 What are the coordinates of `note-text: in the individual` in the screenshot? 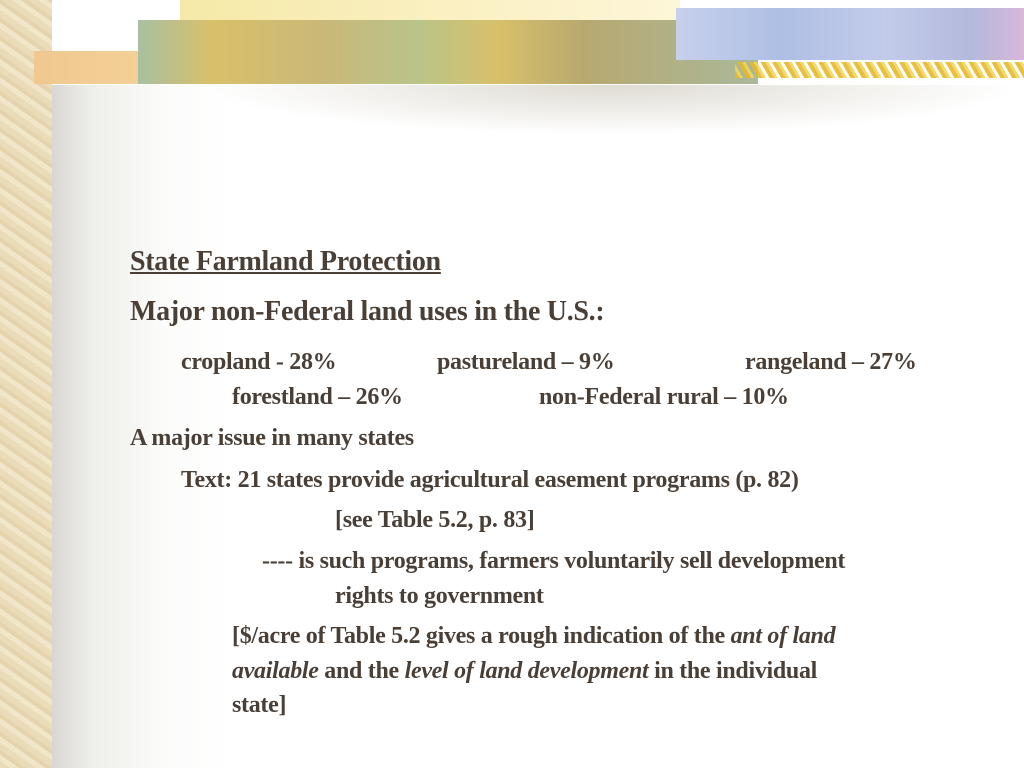 It's located at (733, 671).